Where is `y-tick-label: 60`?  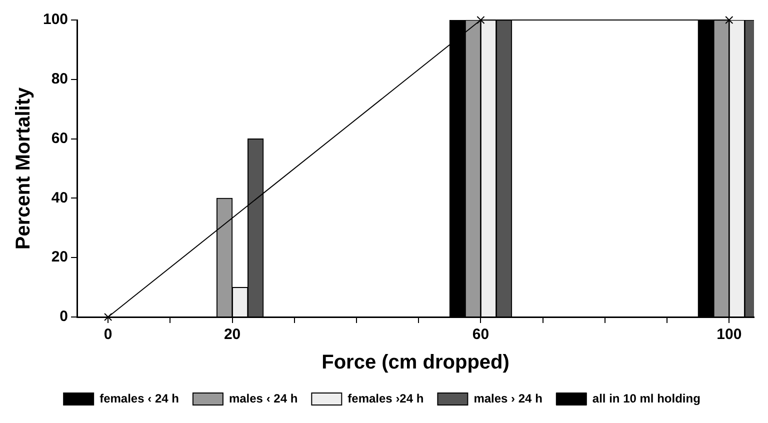
y-tick-label: 60 is located at coordinates (59, 138).